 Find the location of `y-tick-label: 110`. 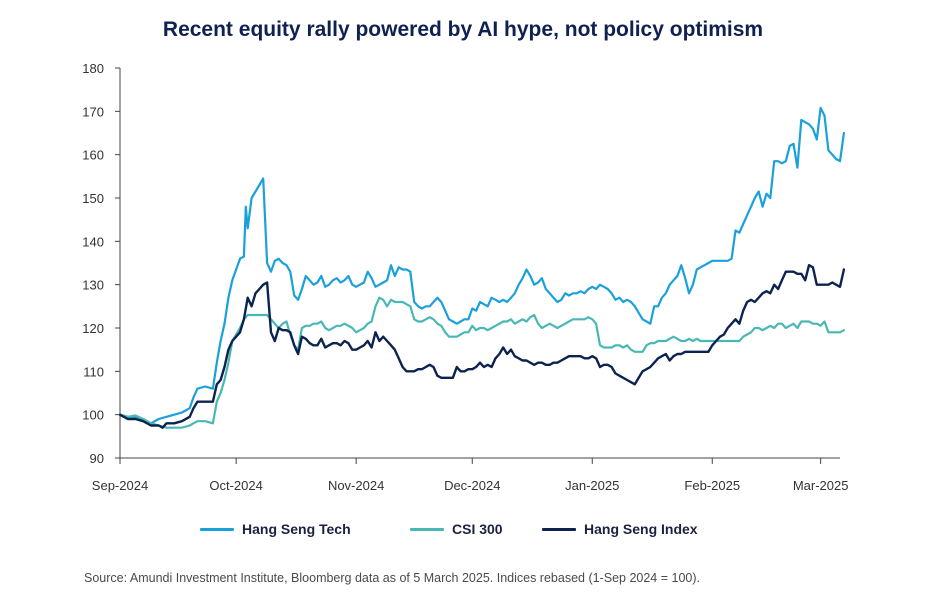

y-tick-label: 110 is located at coordinates (93, 371).